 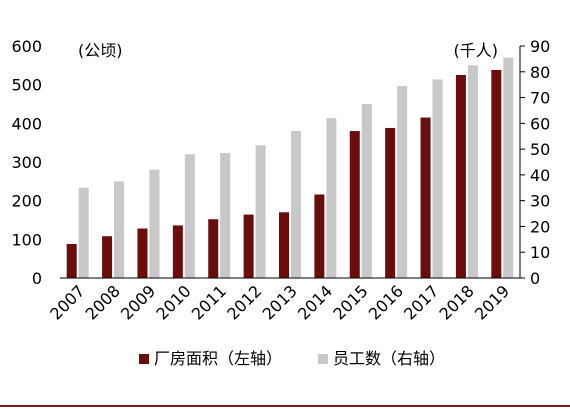 I want to click on left-tick-label: 600, so click(x=26, y=46).